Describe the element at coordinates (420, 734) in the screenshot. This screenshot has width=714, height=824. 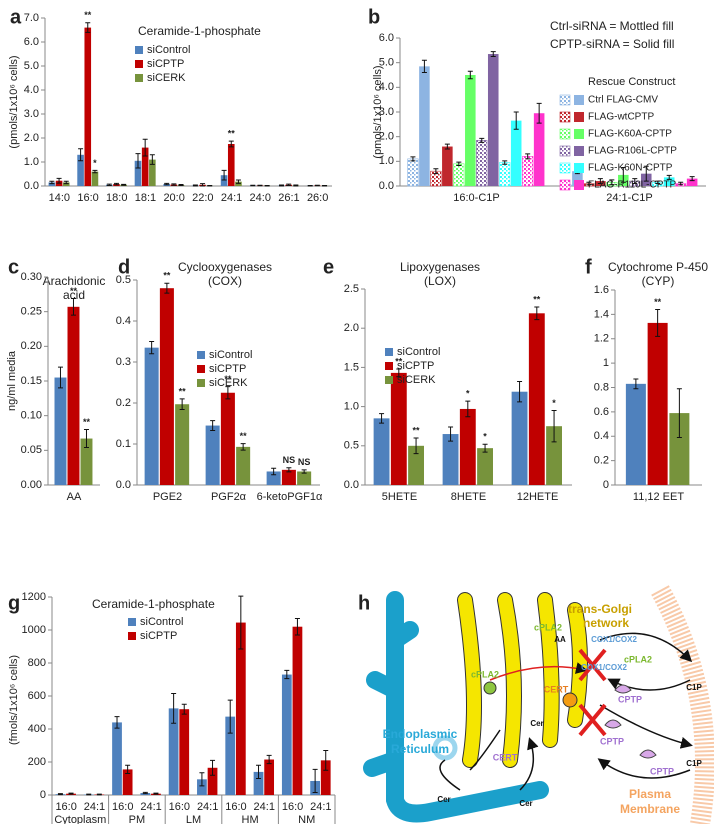
I see `diagram-label: Endoplasmic` at that location.